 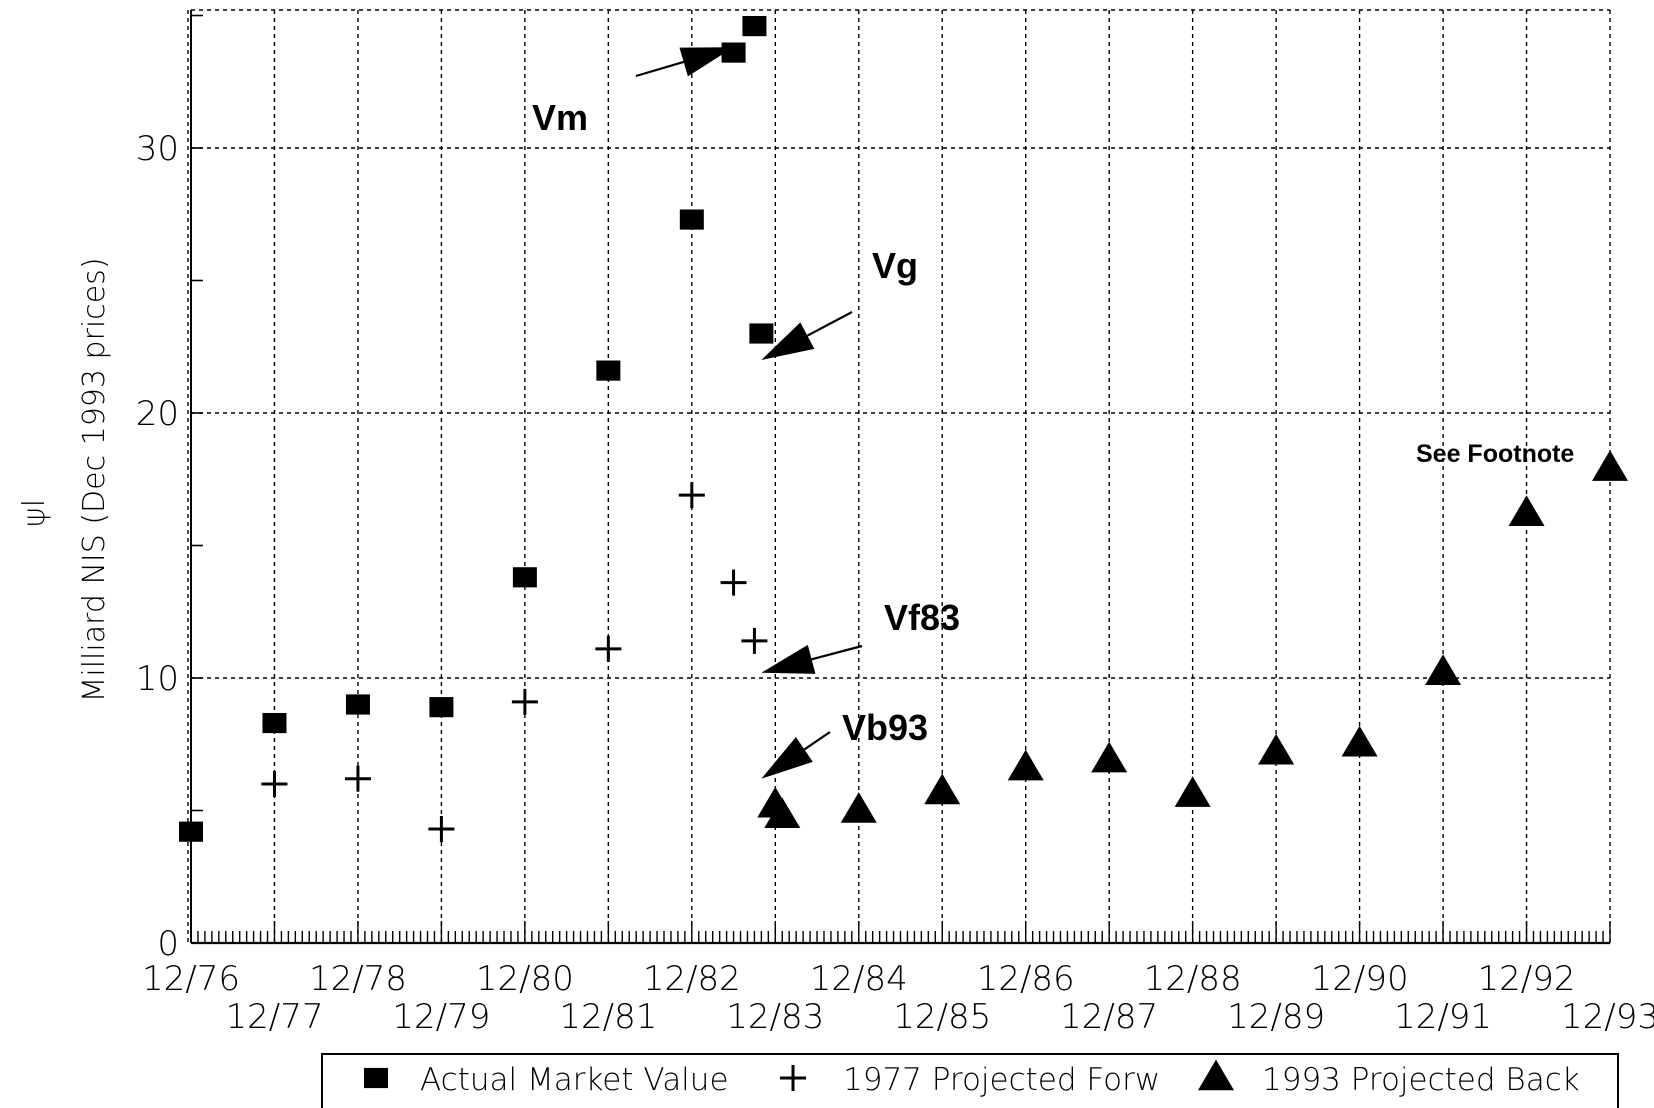 I want to click on x-tick-label: 12/92, so click(x=1527, y=979).